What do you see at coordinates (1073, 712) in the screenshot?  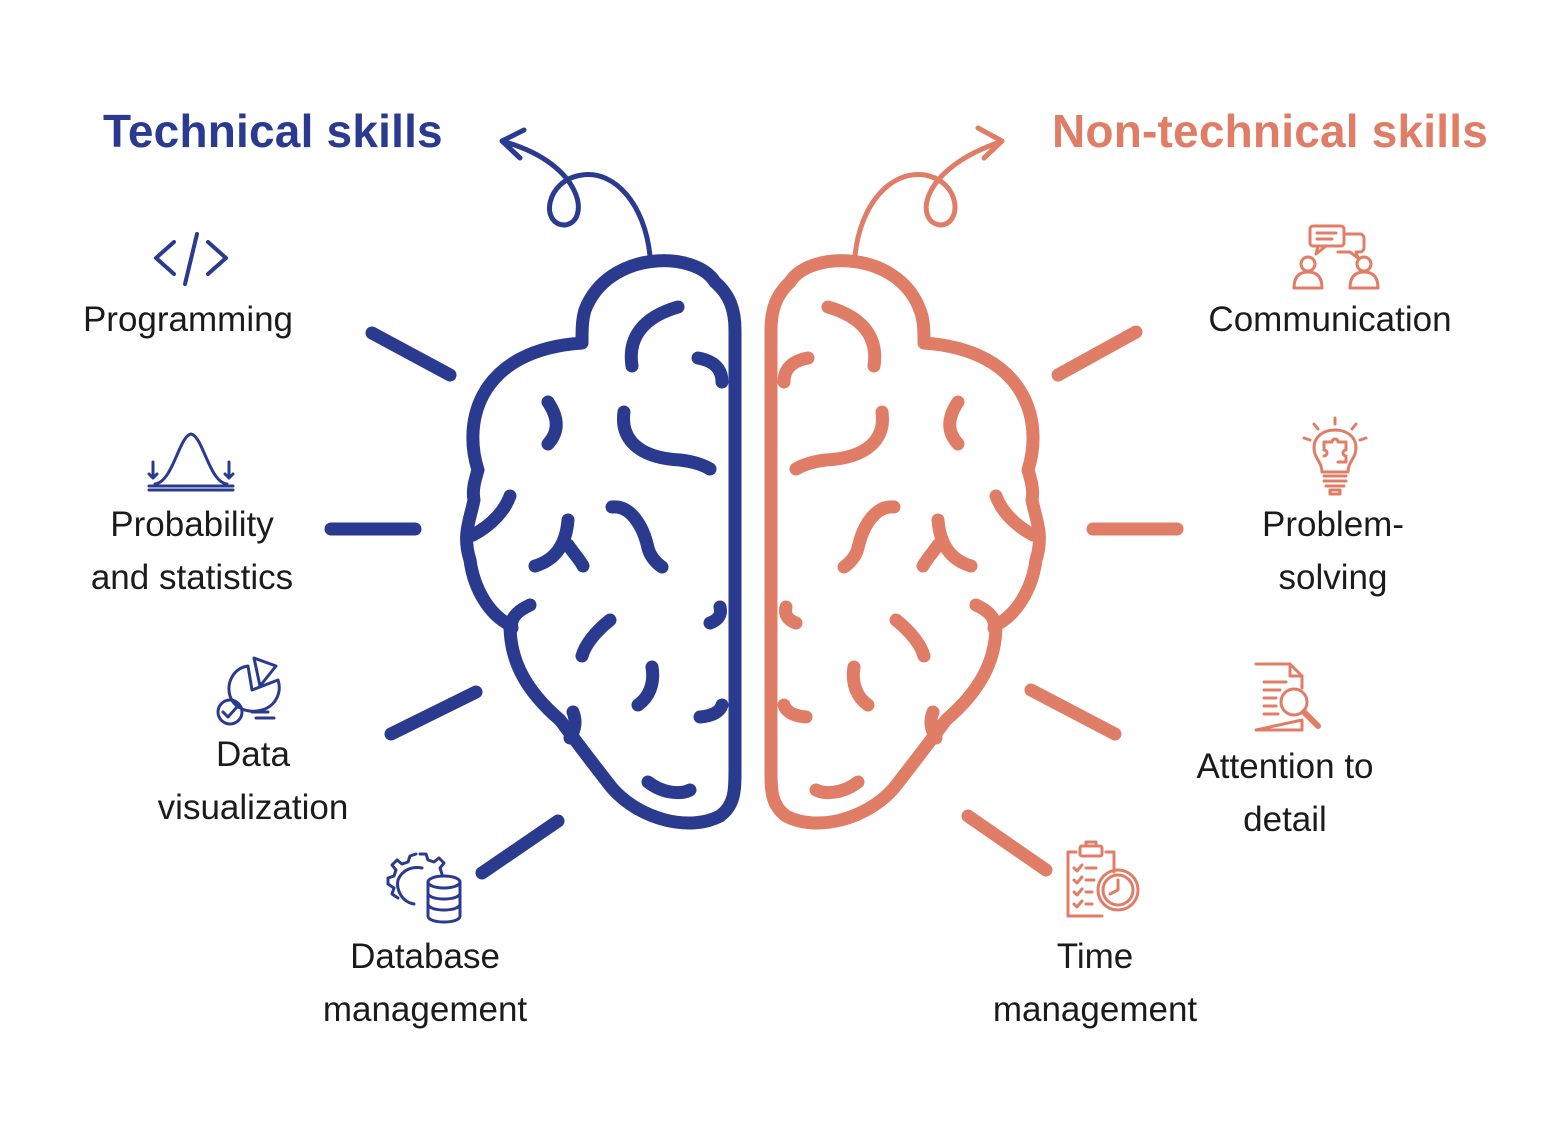 I see `ray-attention` at bounding box center [1073, 712].